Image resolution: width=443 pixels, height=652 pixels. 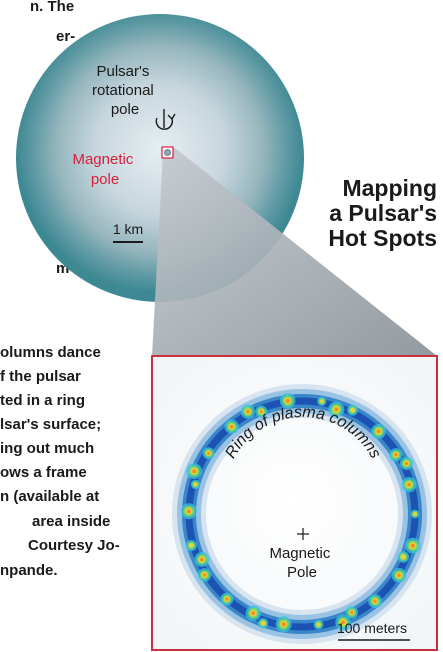 I want to click on caption-line-5: ing out much, so click(x=47, y=448).